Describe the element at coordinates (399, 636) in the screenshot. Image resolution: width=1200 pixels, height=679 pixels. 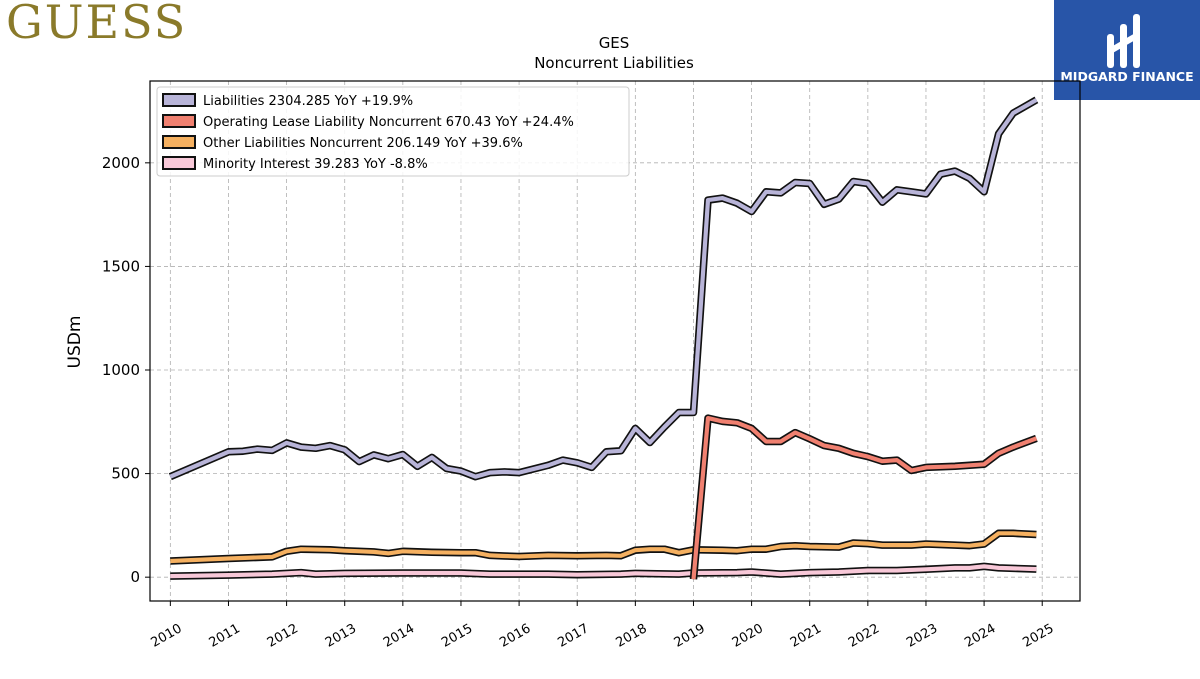
I see `x-tick-label: 2014` at that location.